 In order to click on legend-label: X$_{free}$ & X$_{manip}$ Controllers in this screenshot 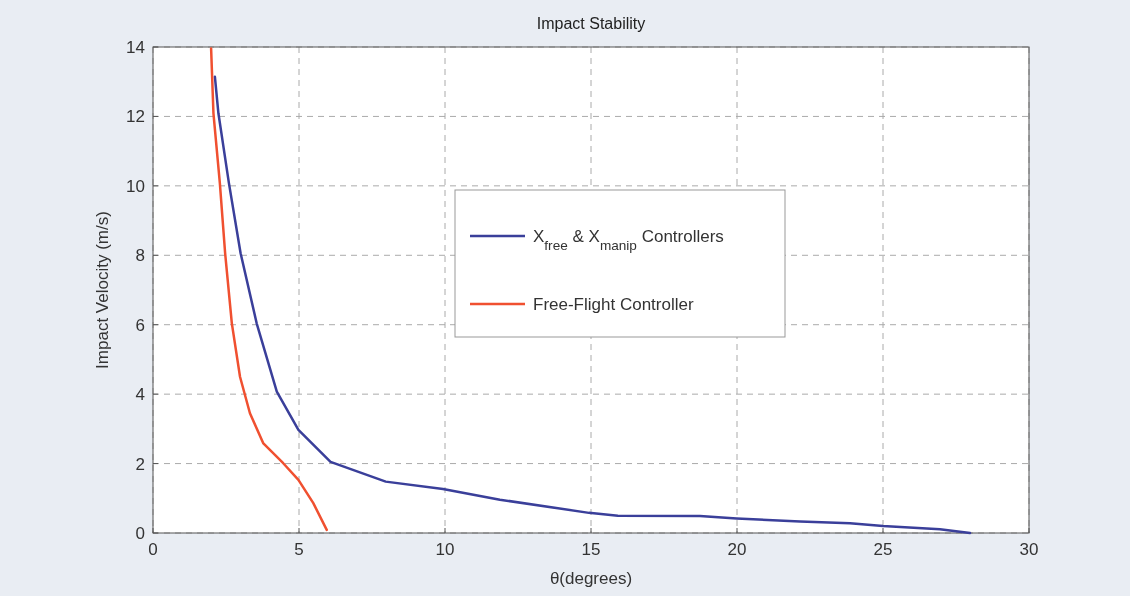, I will do `click(628, 240)`.